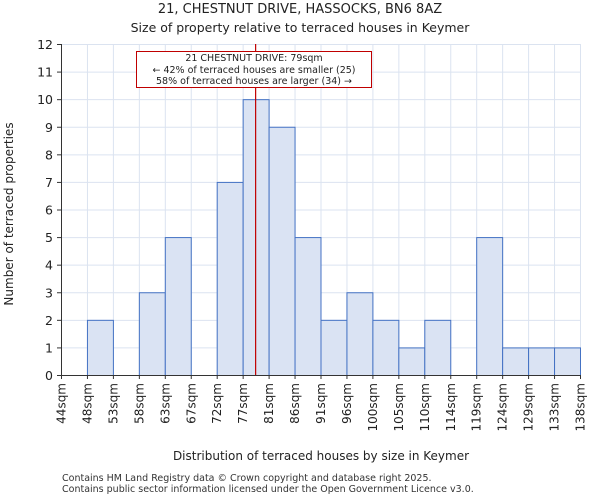 This screenshot has height=500, width=600. I want to click on y-tick-label: 4, so click(49, 265).